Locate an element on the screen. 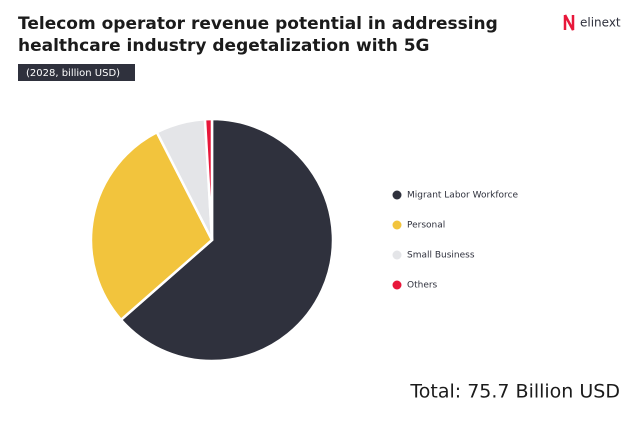  subtitle: (2028, billion USD) is located at coordinates (73, 73).